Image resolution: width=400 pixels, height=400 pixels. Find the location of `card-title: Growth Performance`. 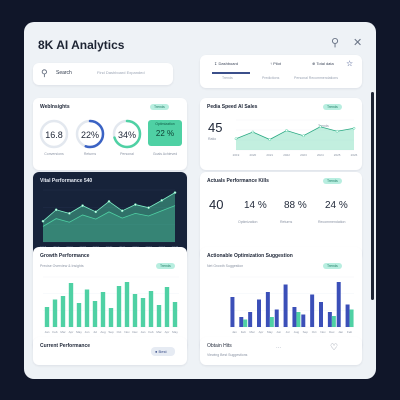

card-title: Growth Performance is located at coordinates (65, 256).